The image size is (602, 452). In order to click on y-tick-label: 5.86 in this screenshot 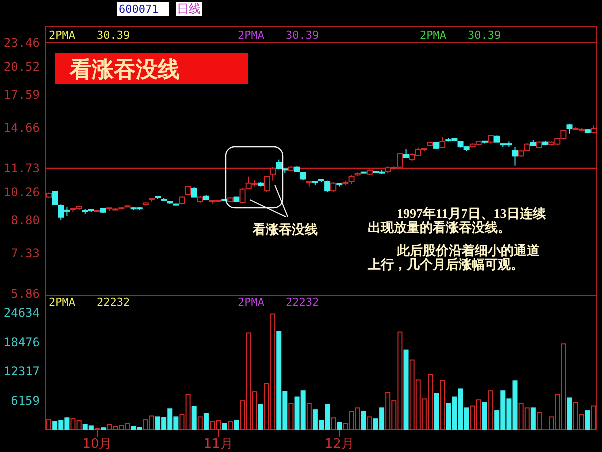, I will do `click(25, 294)`.